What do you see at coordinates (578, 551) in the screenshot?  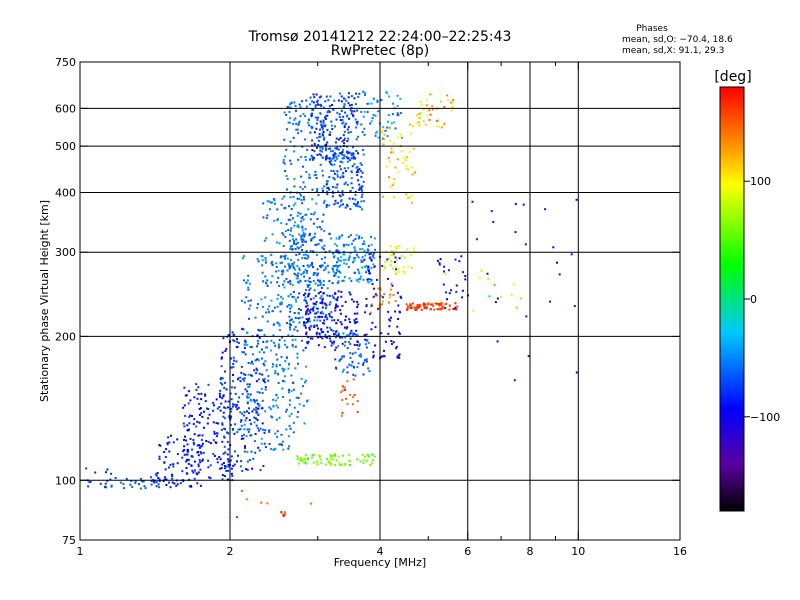 I see `x-tick-label: 10` at bounding box center [578, 551].